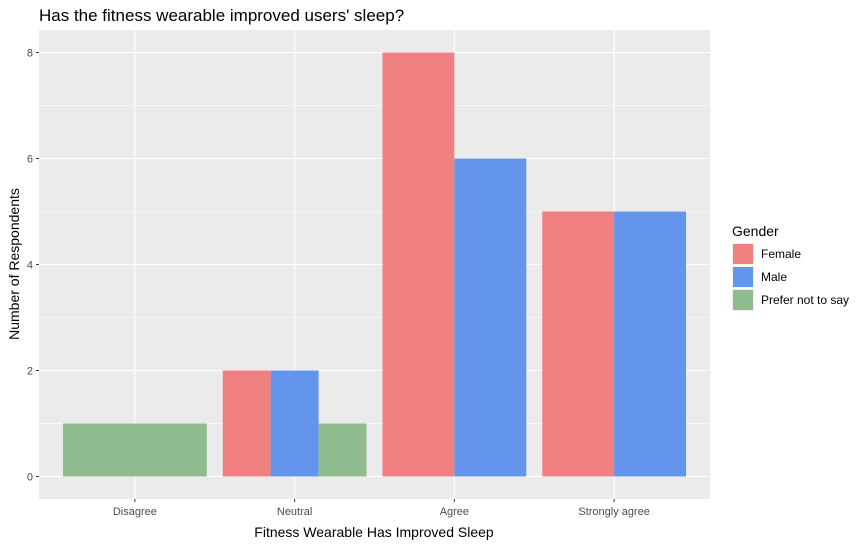 Image resolution: width=865 pixels, height=546 pixels. What do you see at coordinates (755, 231) in the screenshot?
I see `legend-title: Gender` at bounding box center [755, 231].